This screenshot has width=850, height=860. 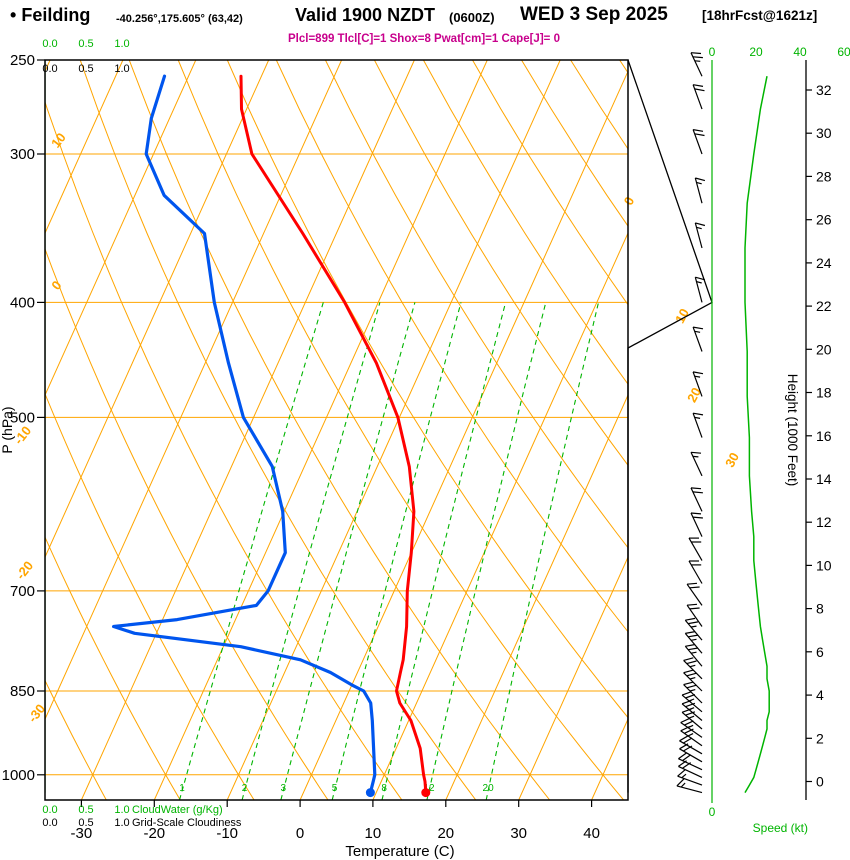 I want to click on pressure-tick-label: 850, so click(x=22, y=691).